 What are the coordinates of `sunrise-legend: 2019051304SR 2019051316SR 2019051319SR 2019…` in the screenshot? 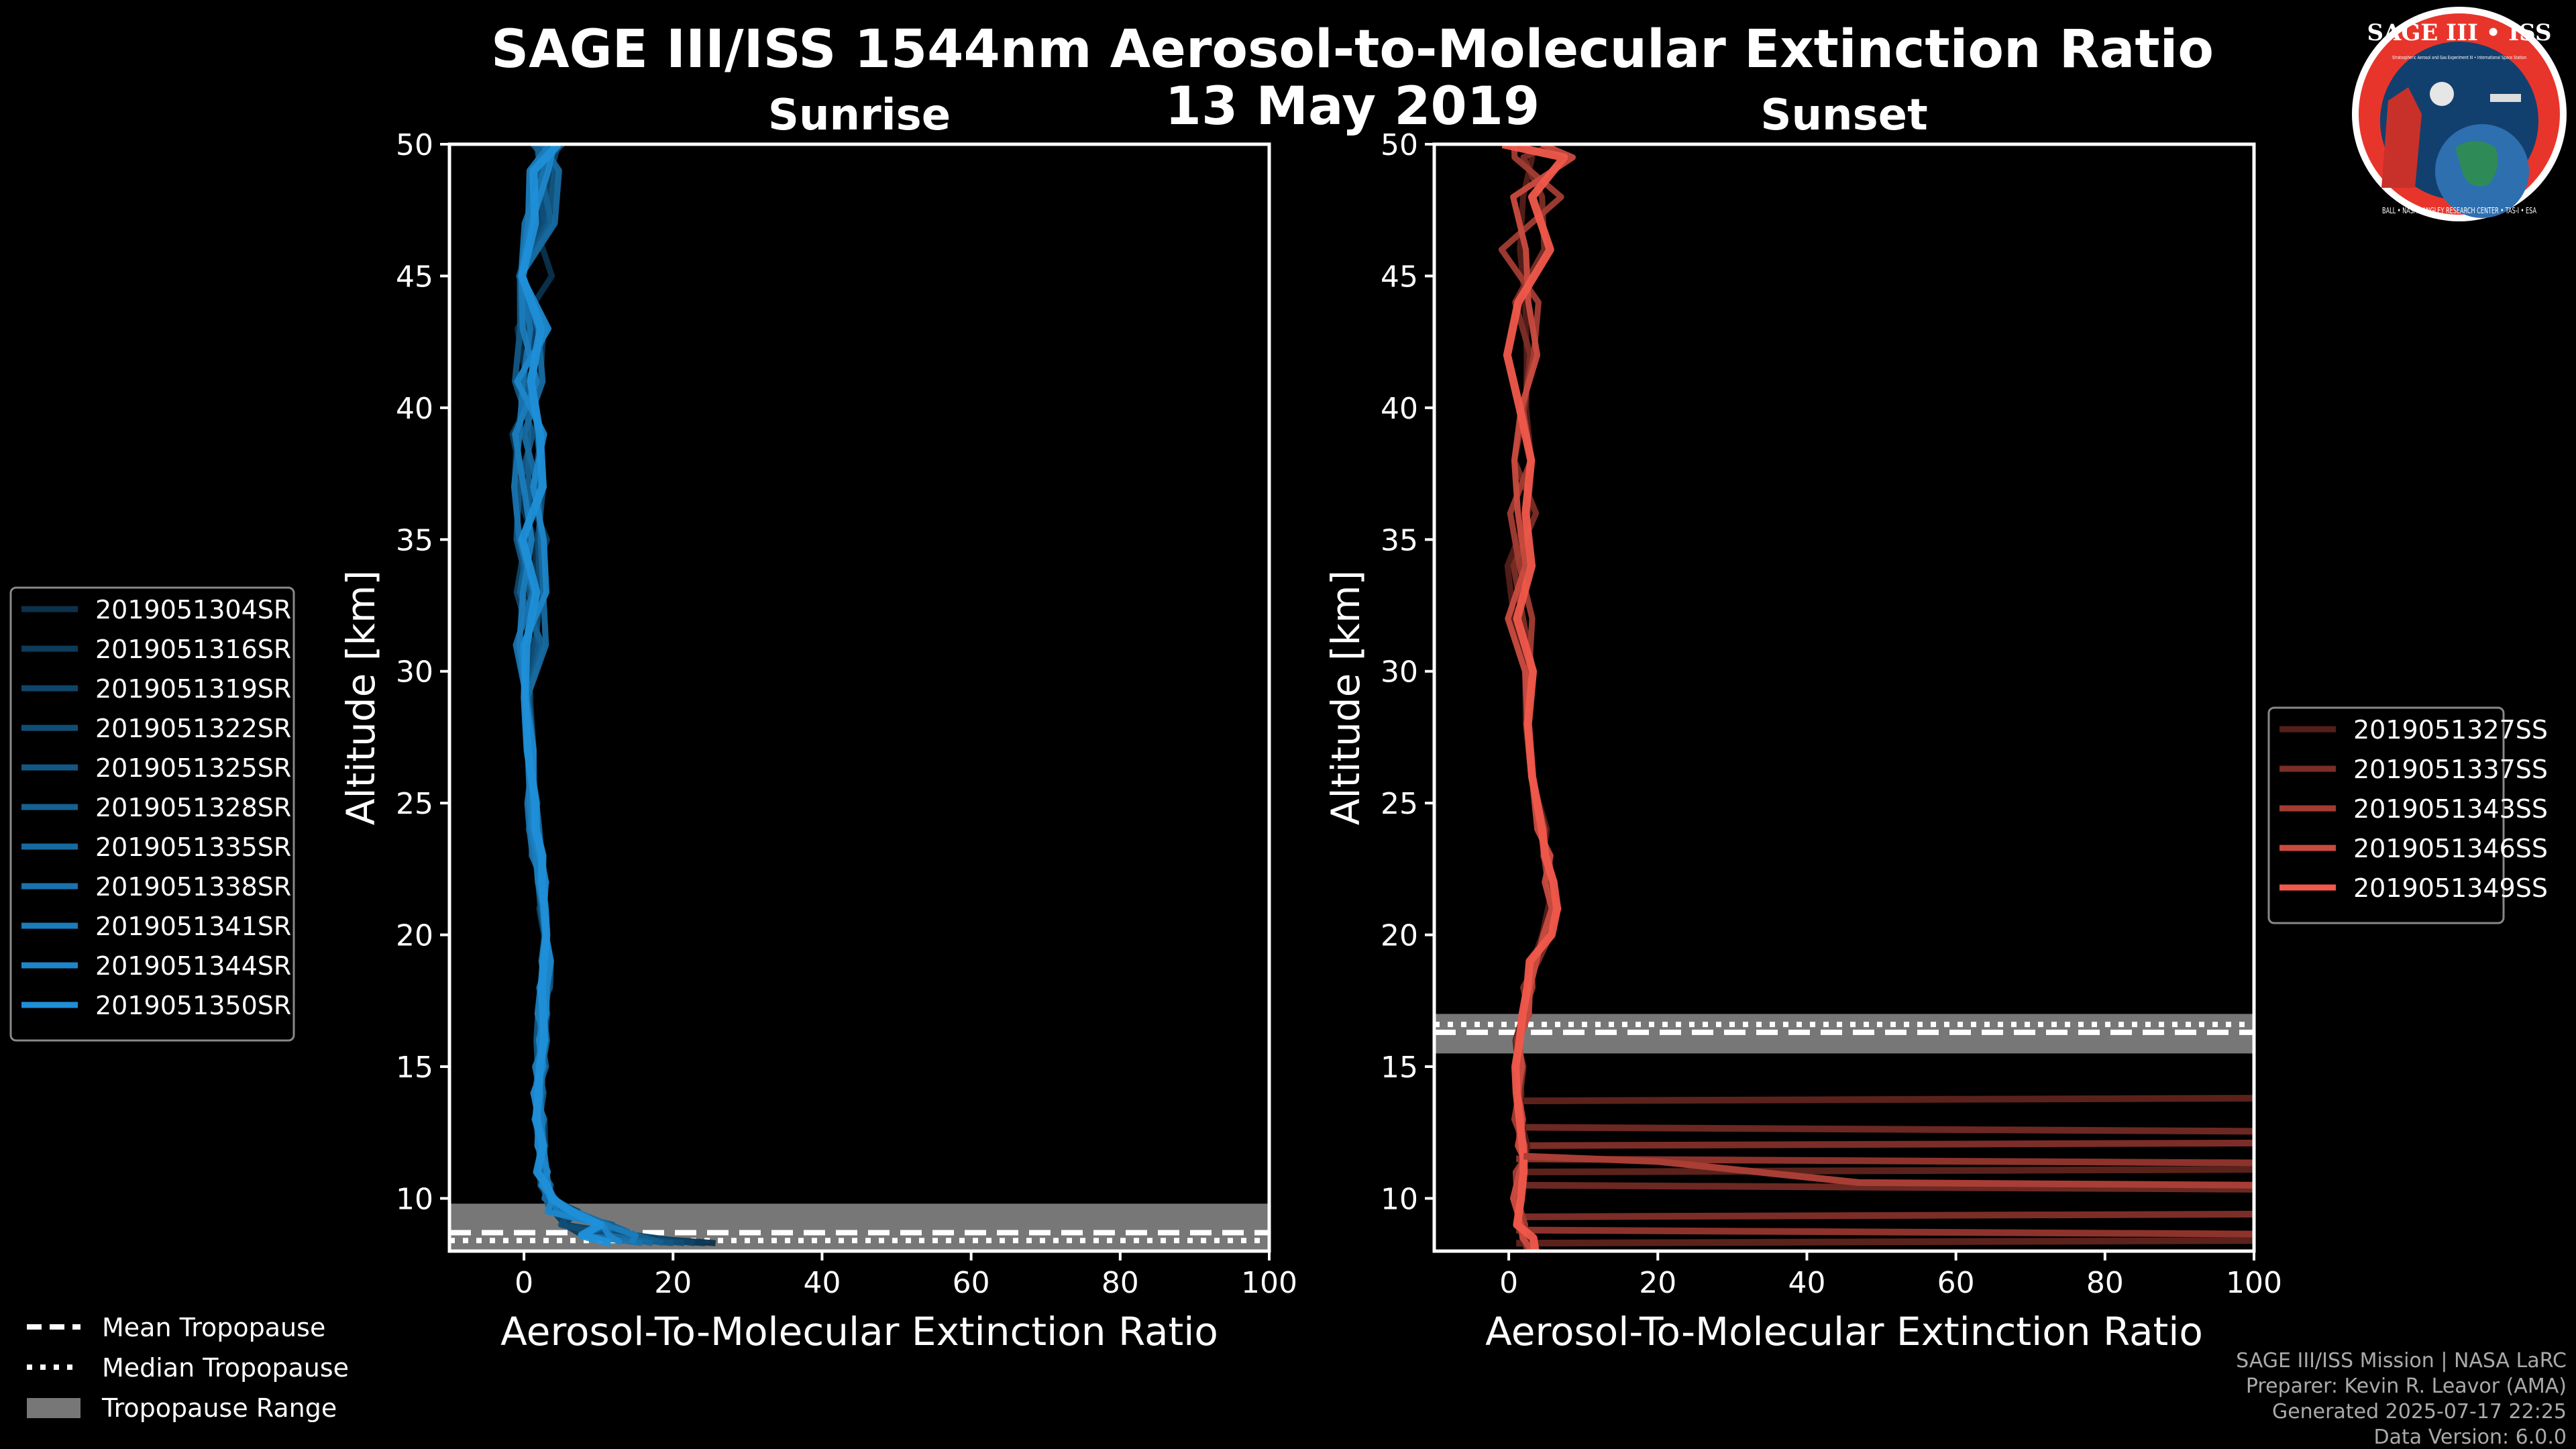 It's located at (152, 814).